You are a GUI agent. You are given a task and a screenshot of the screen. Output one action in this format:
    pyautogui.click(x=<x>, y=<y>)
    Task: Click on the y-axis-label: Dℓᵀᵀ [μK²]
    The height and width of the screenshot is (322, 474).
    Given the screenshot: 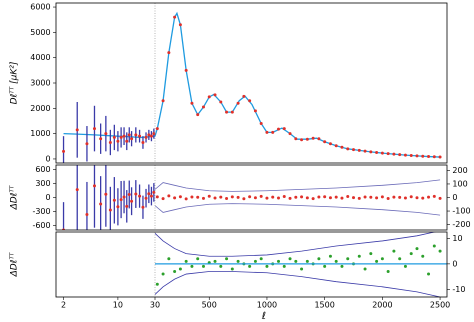 What is the action you would take?
    pyautogui.click(x=15, y=82)
    